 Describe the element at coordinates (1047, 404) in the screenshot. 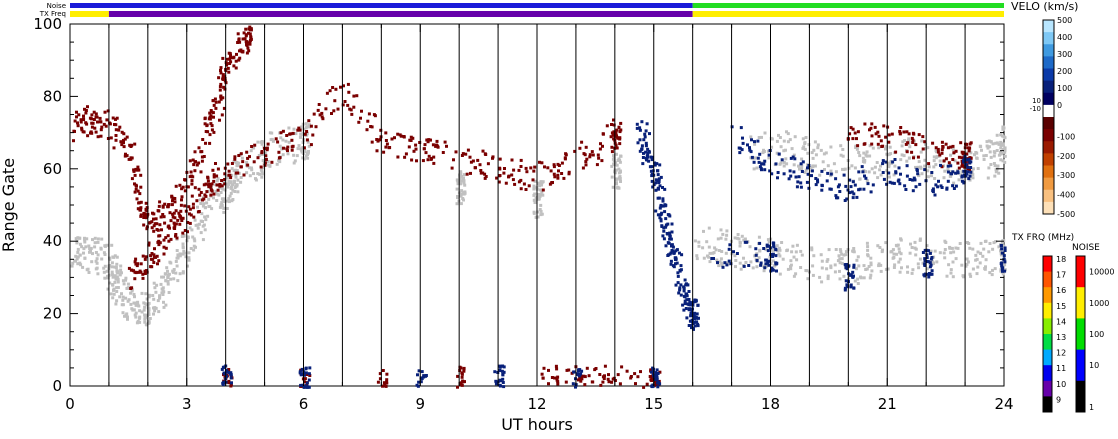

I see `frequency-color-swatch` at that location.